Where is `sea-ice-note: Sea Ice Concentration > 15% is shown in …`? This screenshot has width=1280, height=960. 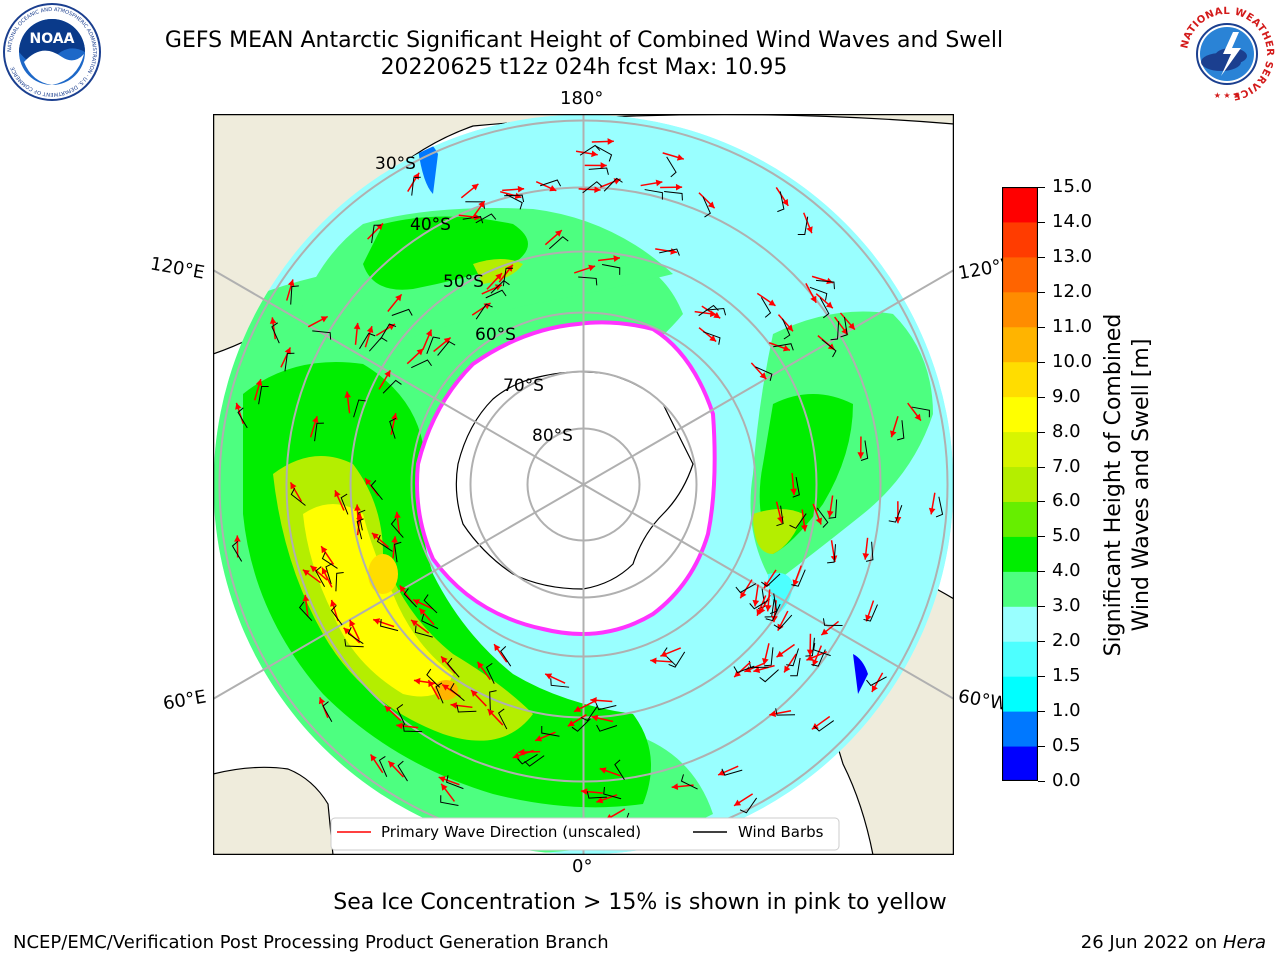 sea-ice-note: Sea Ice Concentration > 15% is shown in … is located at coordinates (640, 902).